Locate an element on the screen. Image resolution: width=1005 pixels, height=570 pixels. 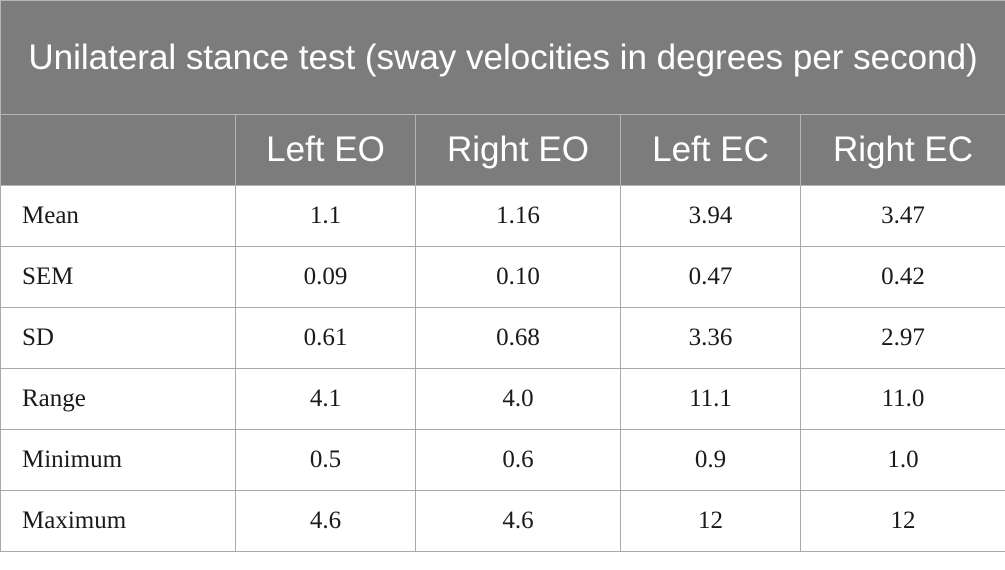
row-label-sem: SEM is located at coordinates (118, 277).